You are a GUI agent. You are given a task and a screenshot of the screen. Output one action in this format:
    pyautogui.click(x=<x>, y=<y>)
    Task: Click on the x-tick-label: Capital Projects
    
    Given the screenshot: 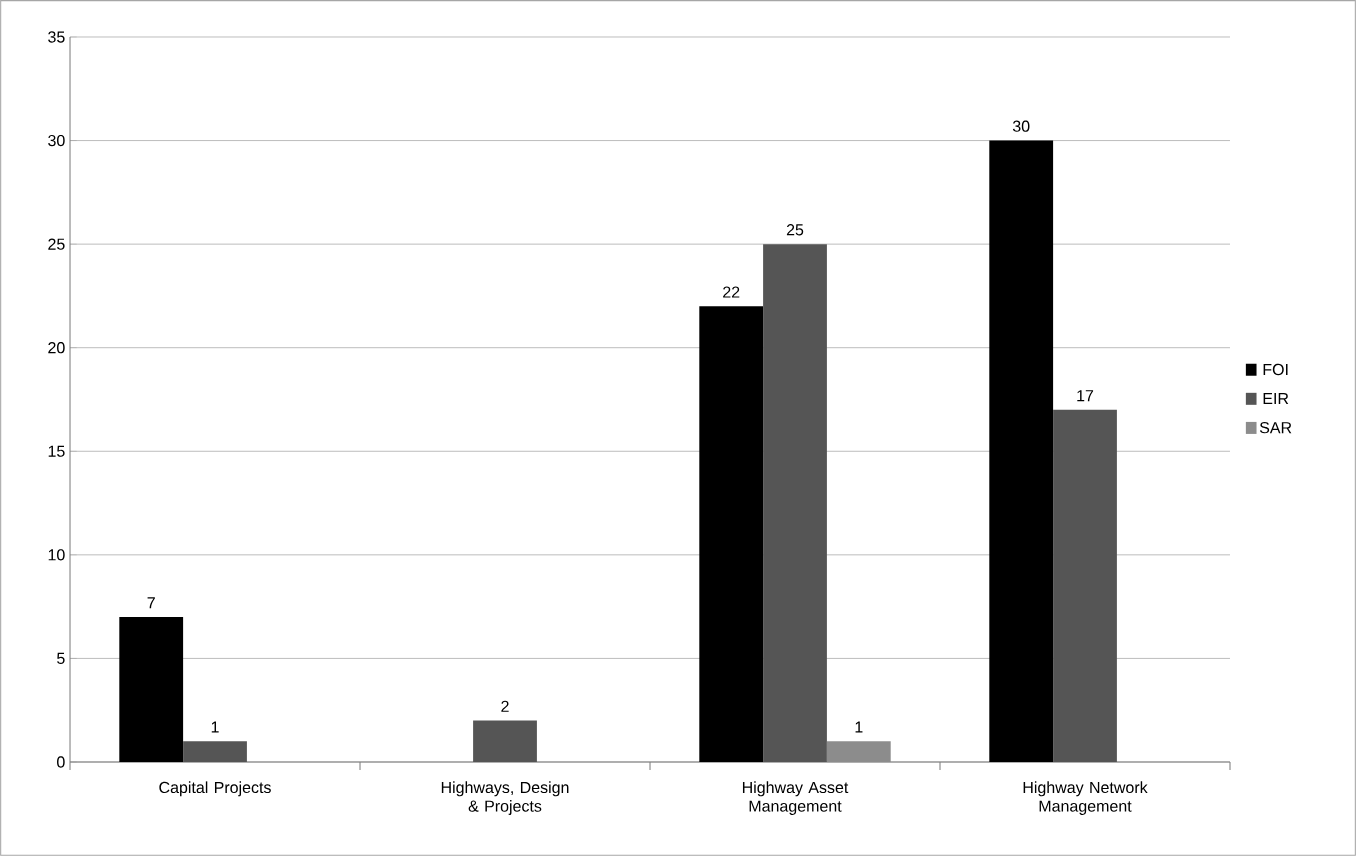 What is the action you would take?
    pyautogui.click(x=215, y=789)
    